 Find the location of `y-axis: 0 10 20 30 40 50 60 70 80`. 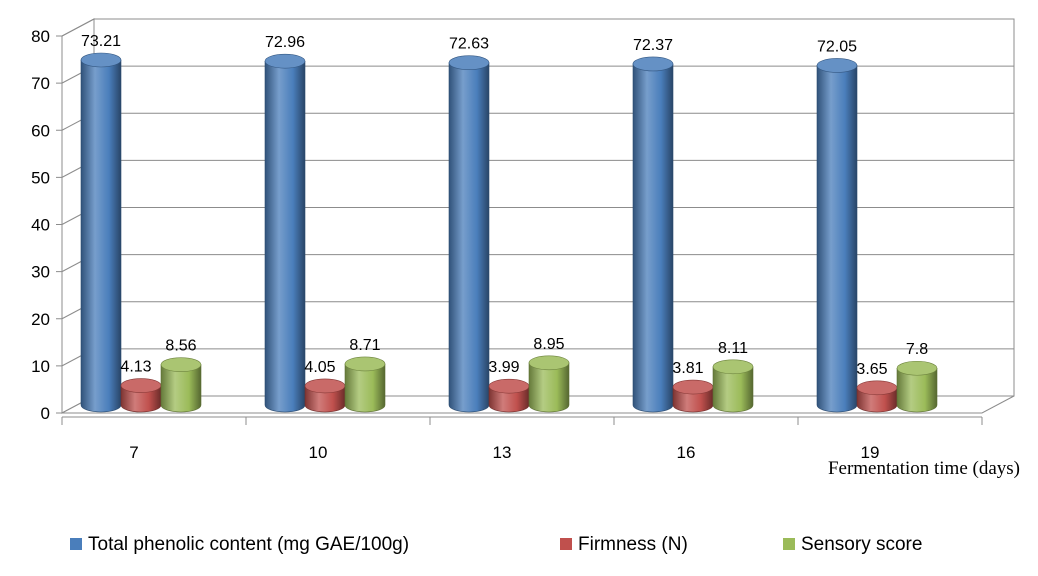

y-axis: 0 10 20 30 40 50 60 70 80 is located at coordinates (47, 225).